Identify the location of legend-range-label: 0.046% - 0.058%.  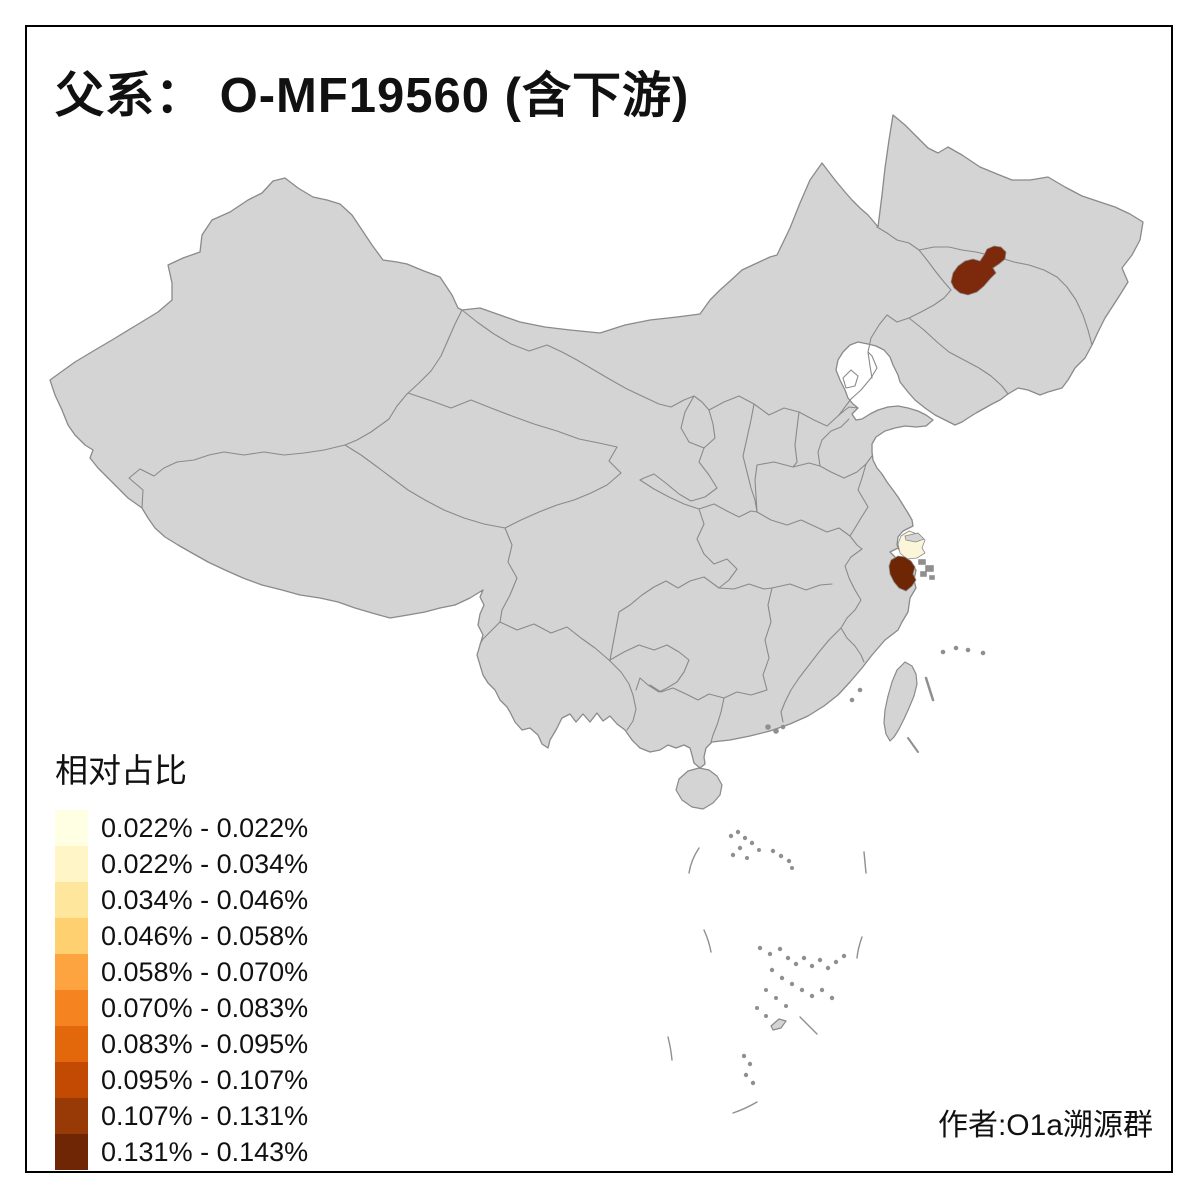
(205, 935).